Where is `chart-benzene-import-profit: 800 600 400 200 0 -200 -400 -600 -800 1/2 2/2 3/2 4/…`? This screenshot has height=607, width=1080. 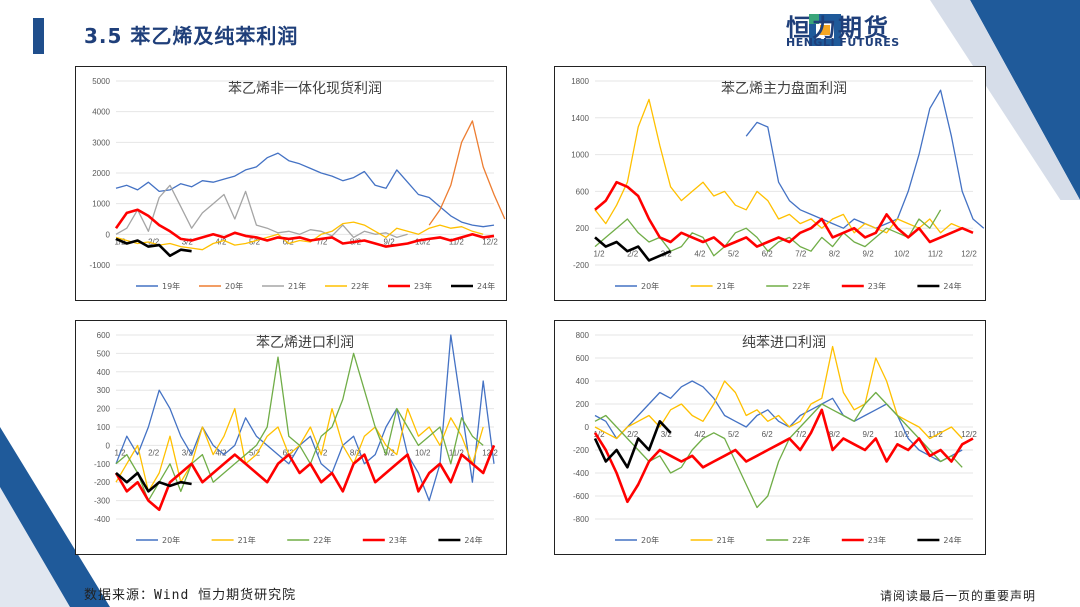
chart-benzene-import-profit: 800 600 400 200 0 -200 -400 -600 -800 1/2 2/2 3/2 4/… is located at coordinates (775, 438).